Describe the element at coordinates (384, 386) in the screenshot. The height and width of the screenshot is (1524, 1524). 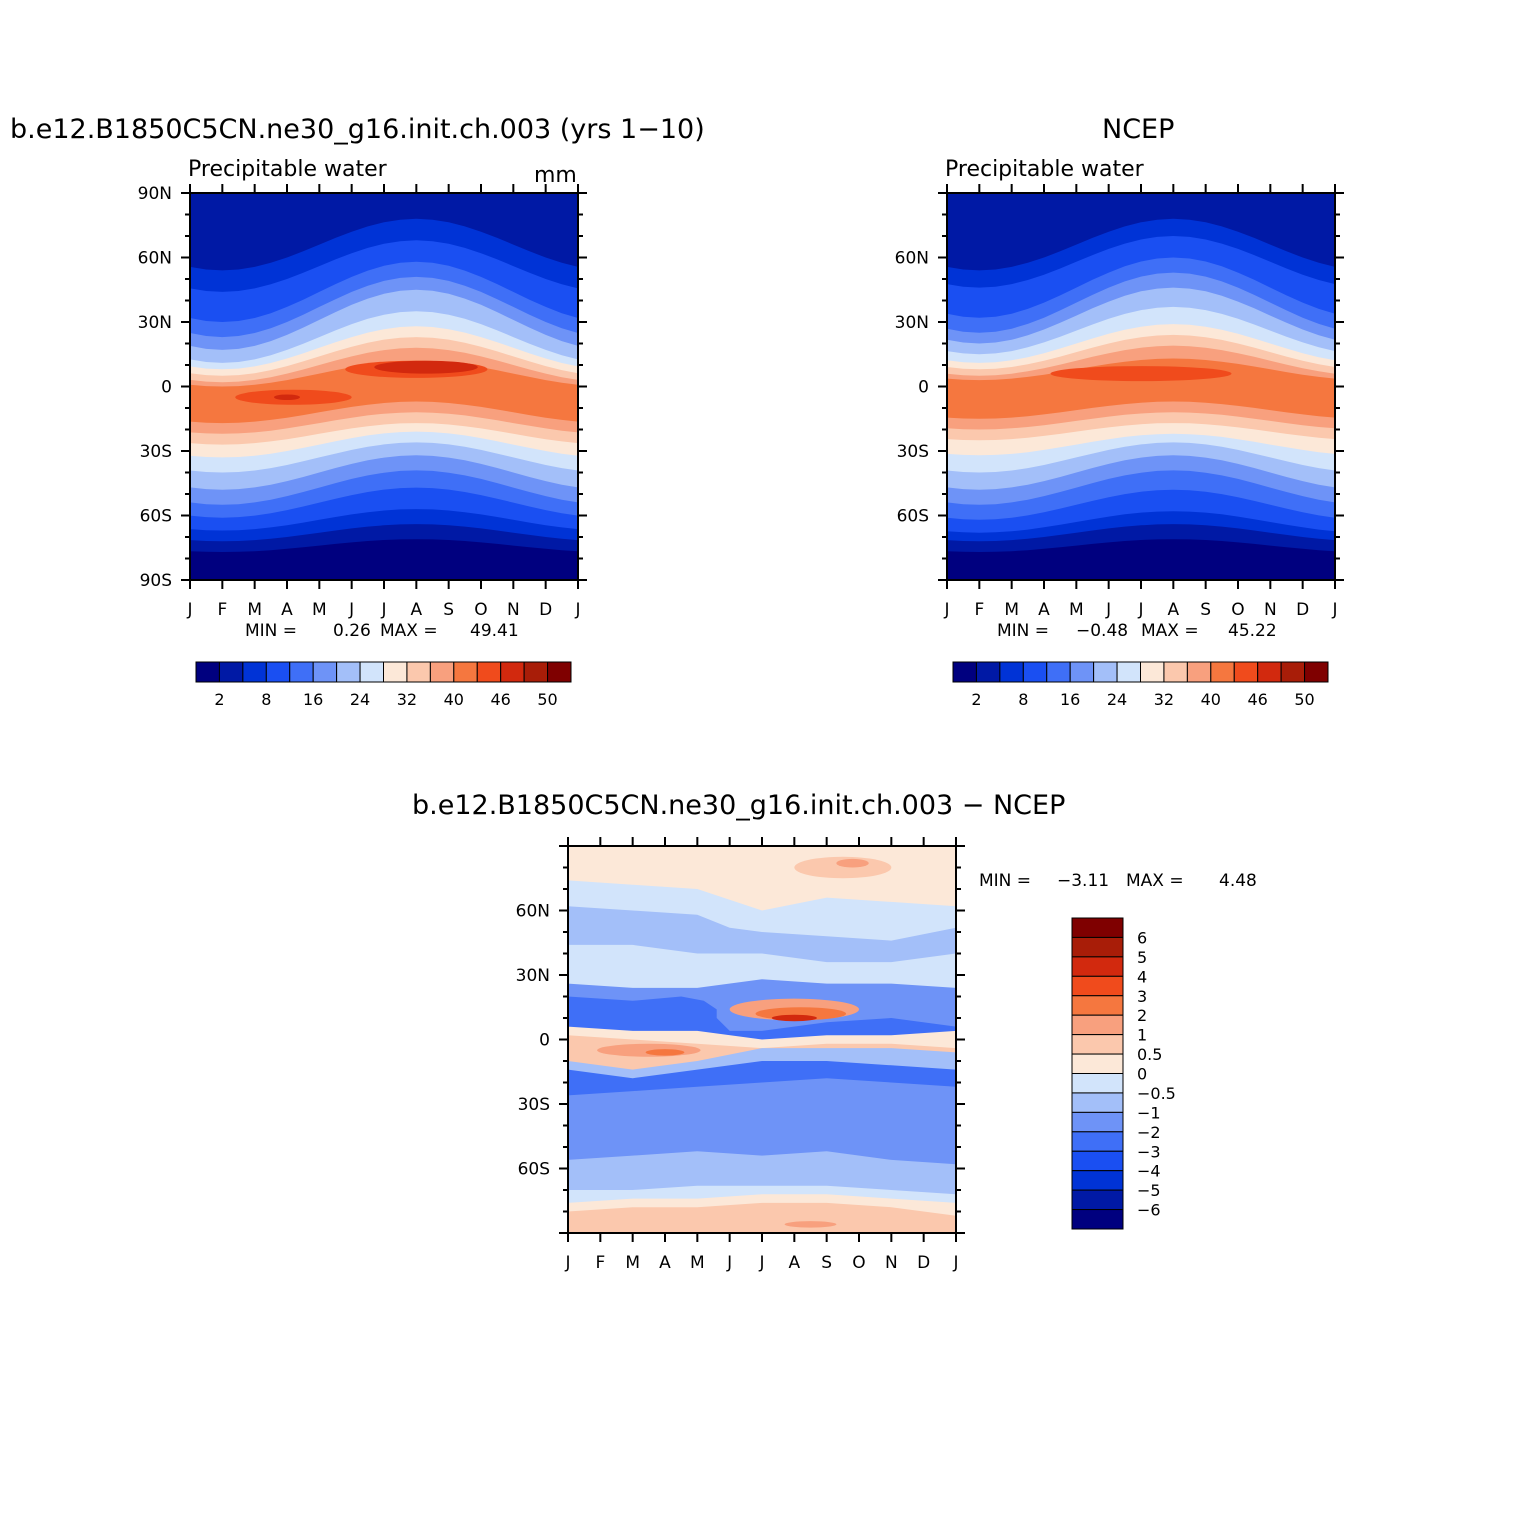
I see `contour-field-model` at that location.